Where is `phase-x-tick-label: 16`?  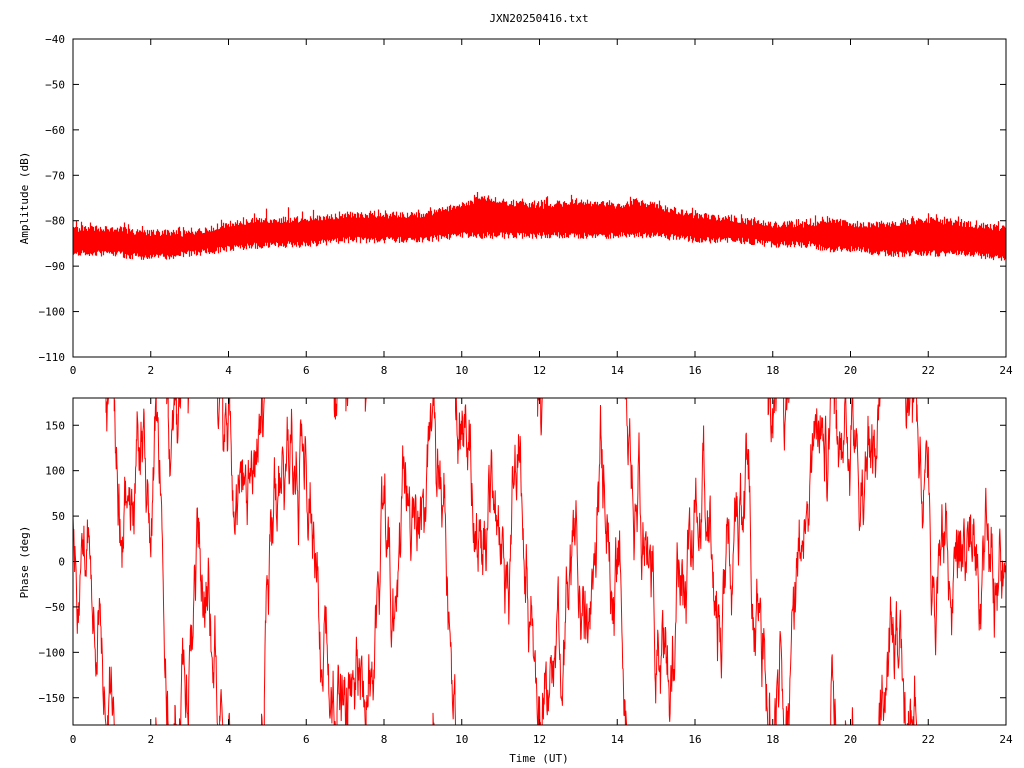
phase-x-tick-label: 16 is located at coordinates (694, 739).